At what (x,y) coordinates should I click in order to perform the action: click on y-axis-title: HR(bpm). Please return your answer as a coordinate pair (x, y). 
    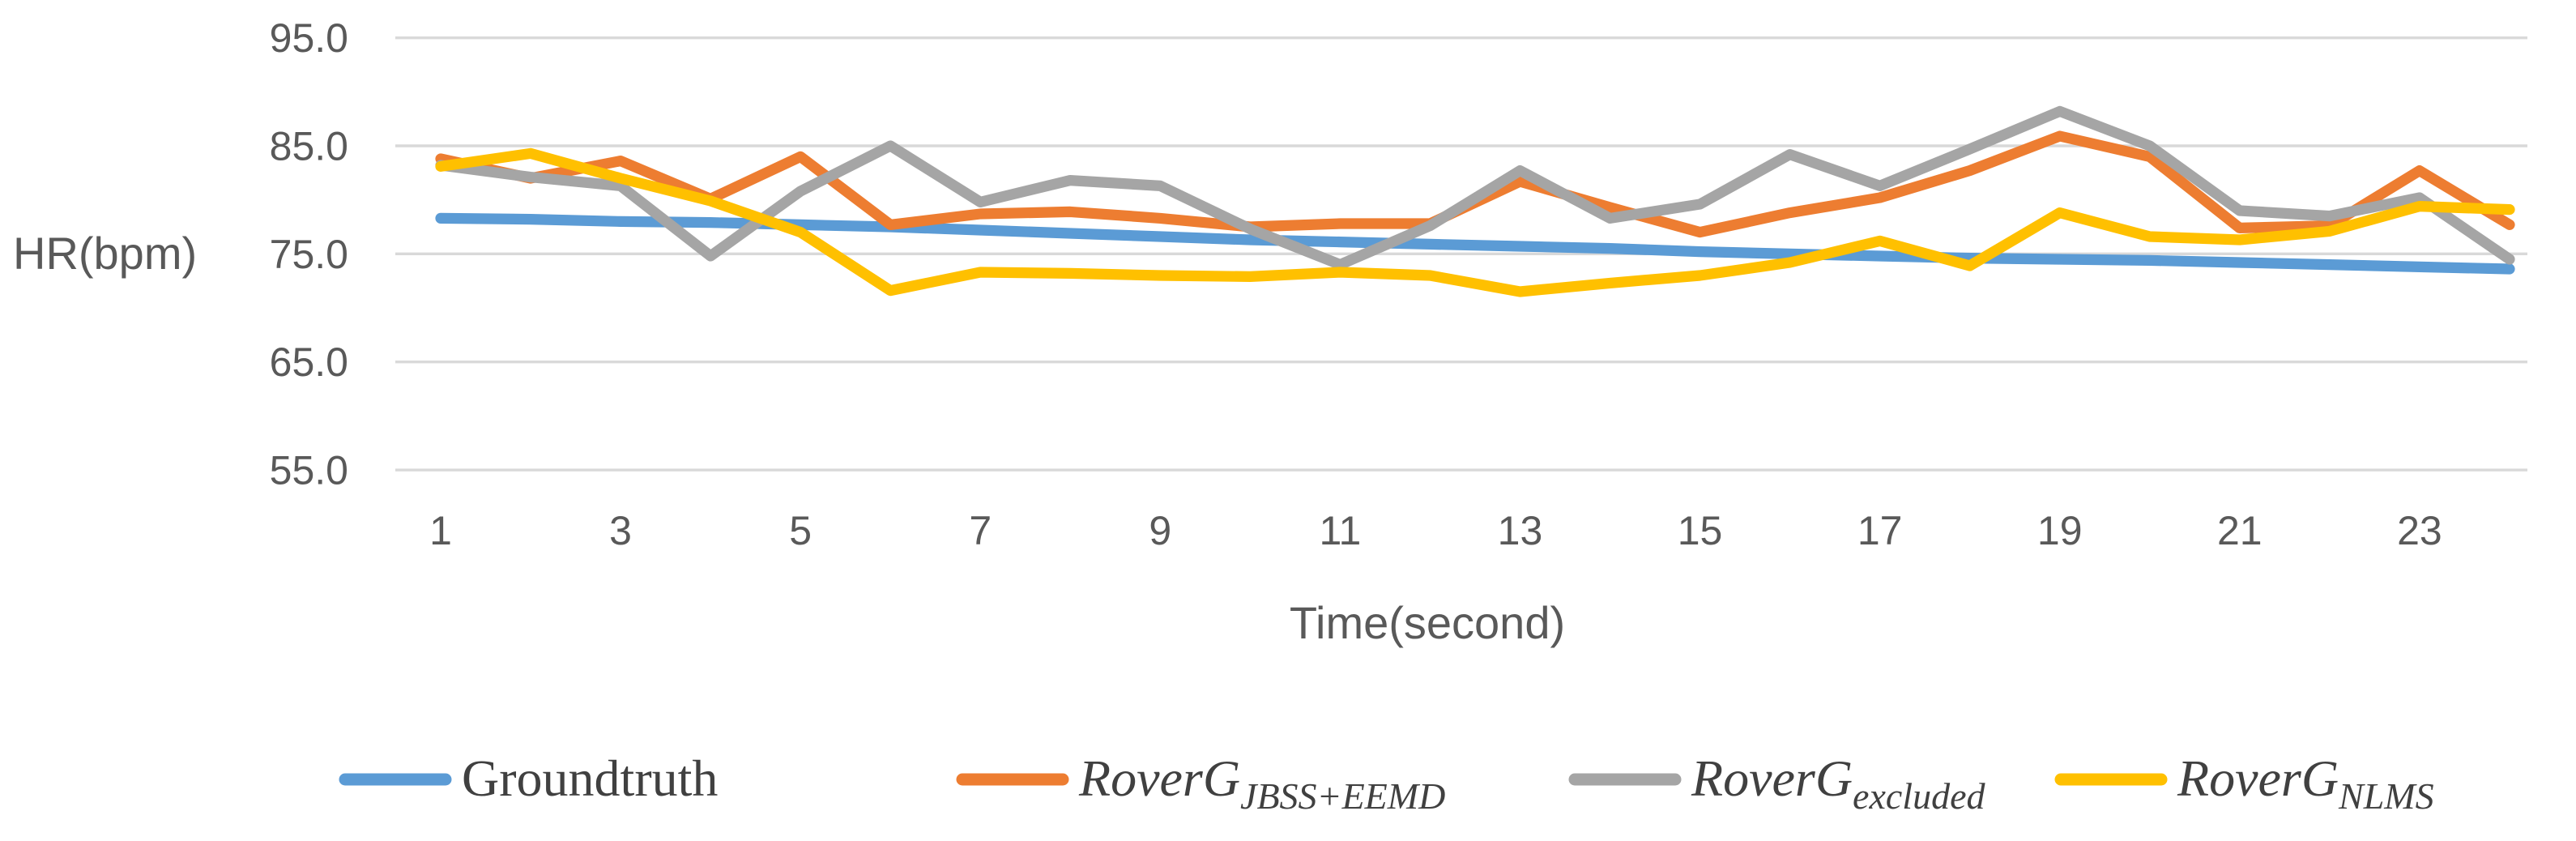
    Looking at the image, I should click on (105, 253).